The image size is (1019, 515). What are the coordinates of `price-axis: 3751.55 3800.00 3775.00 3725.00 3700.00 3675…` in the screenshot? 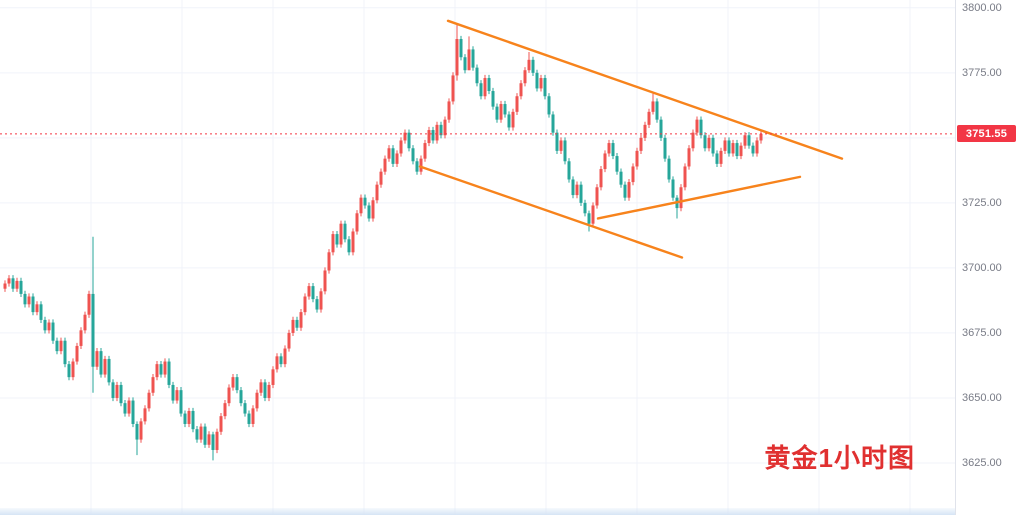 It's located at (987, 257).